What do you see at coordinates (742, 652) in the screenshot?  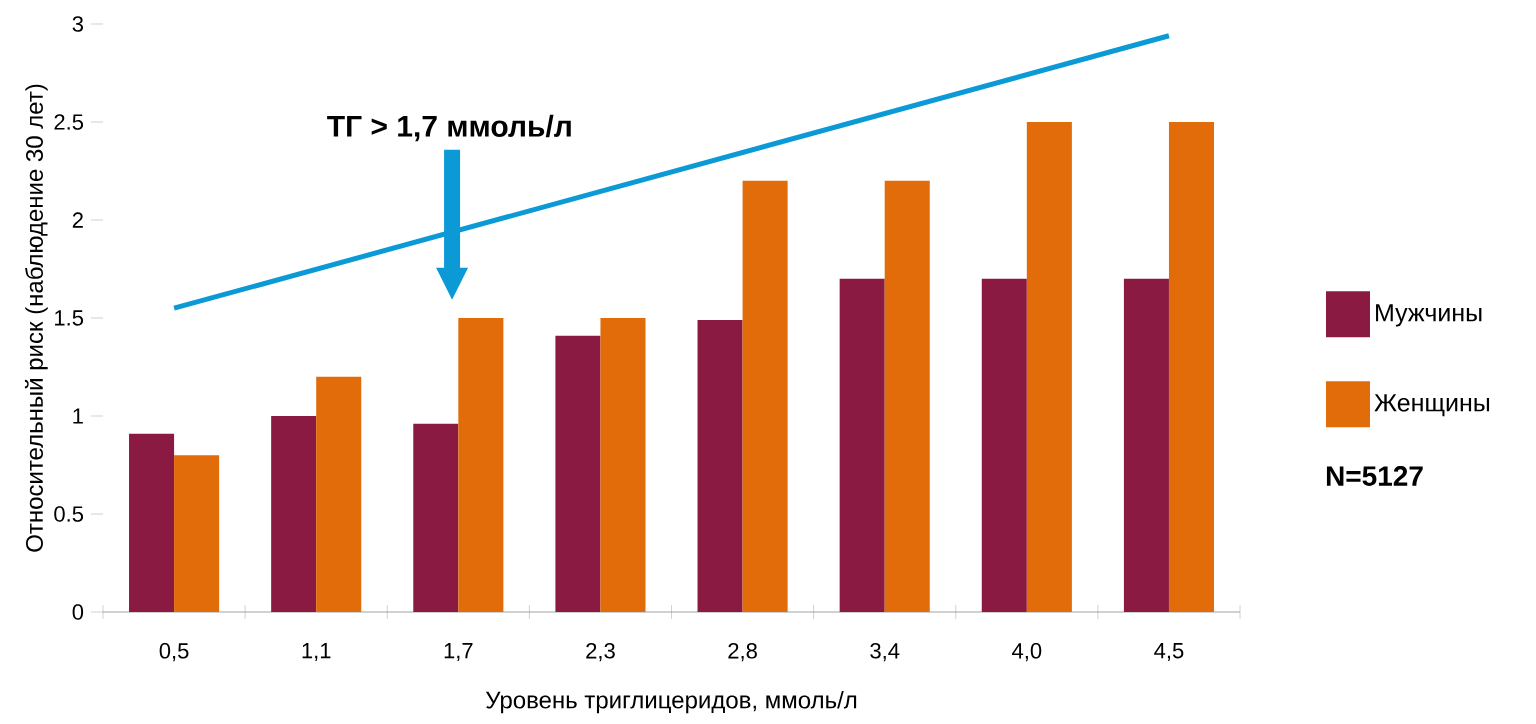 I see `x-tick-label: 2,8` at bounding box center [742, 652].